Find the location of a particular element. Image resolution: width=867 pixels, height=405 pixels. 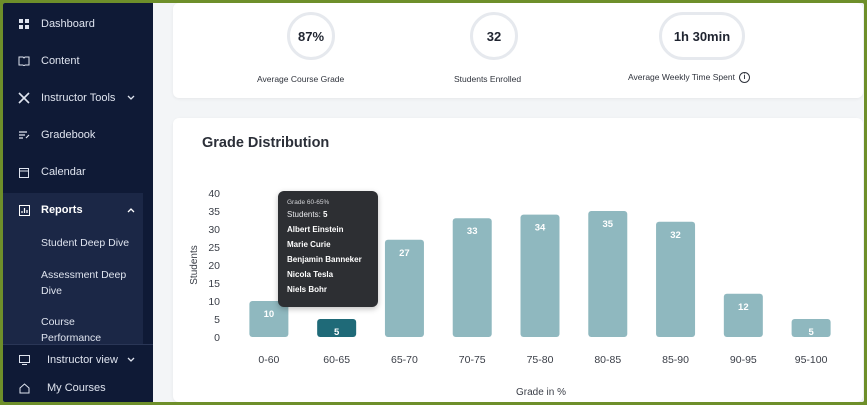

sidebar-item-dashboard: Dashboard is located at coordinates (78, 24).